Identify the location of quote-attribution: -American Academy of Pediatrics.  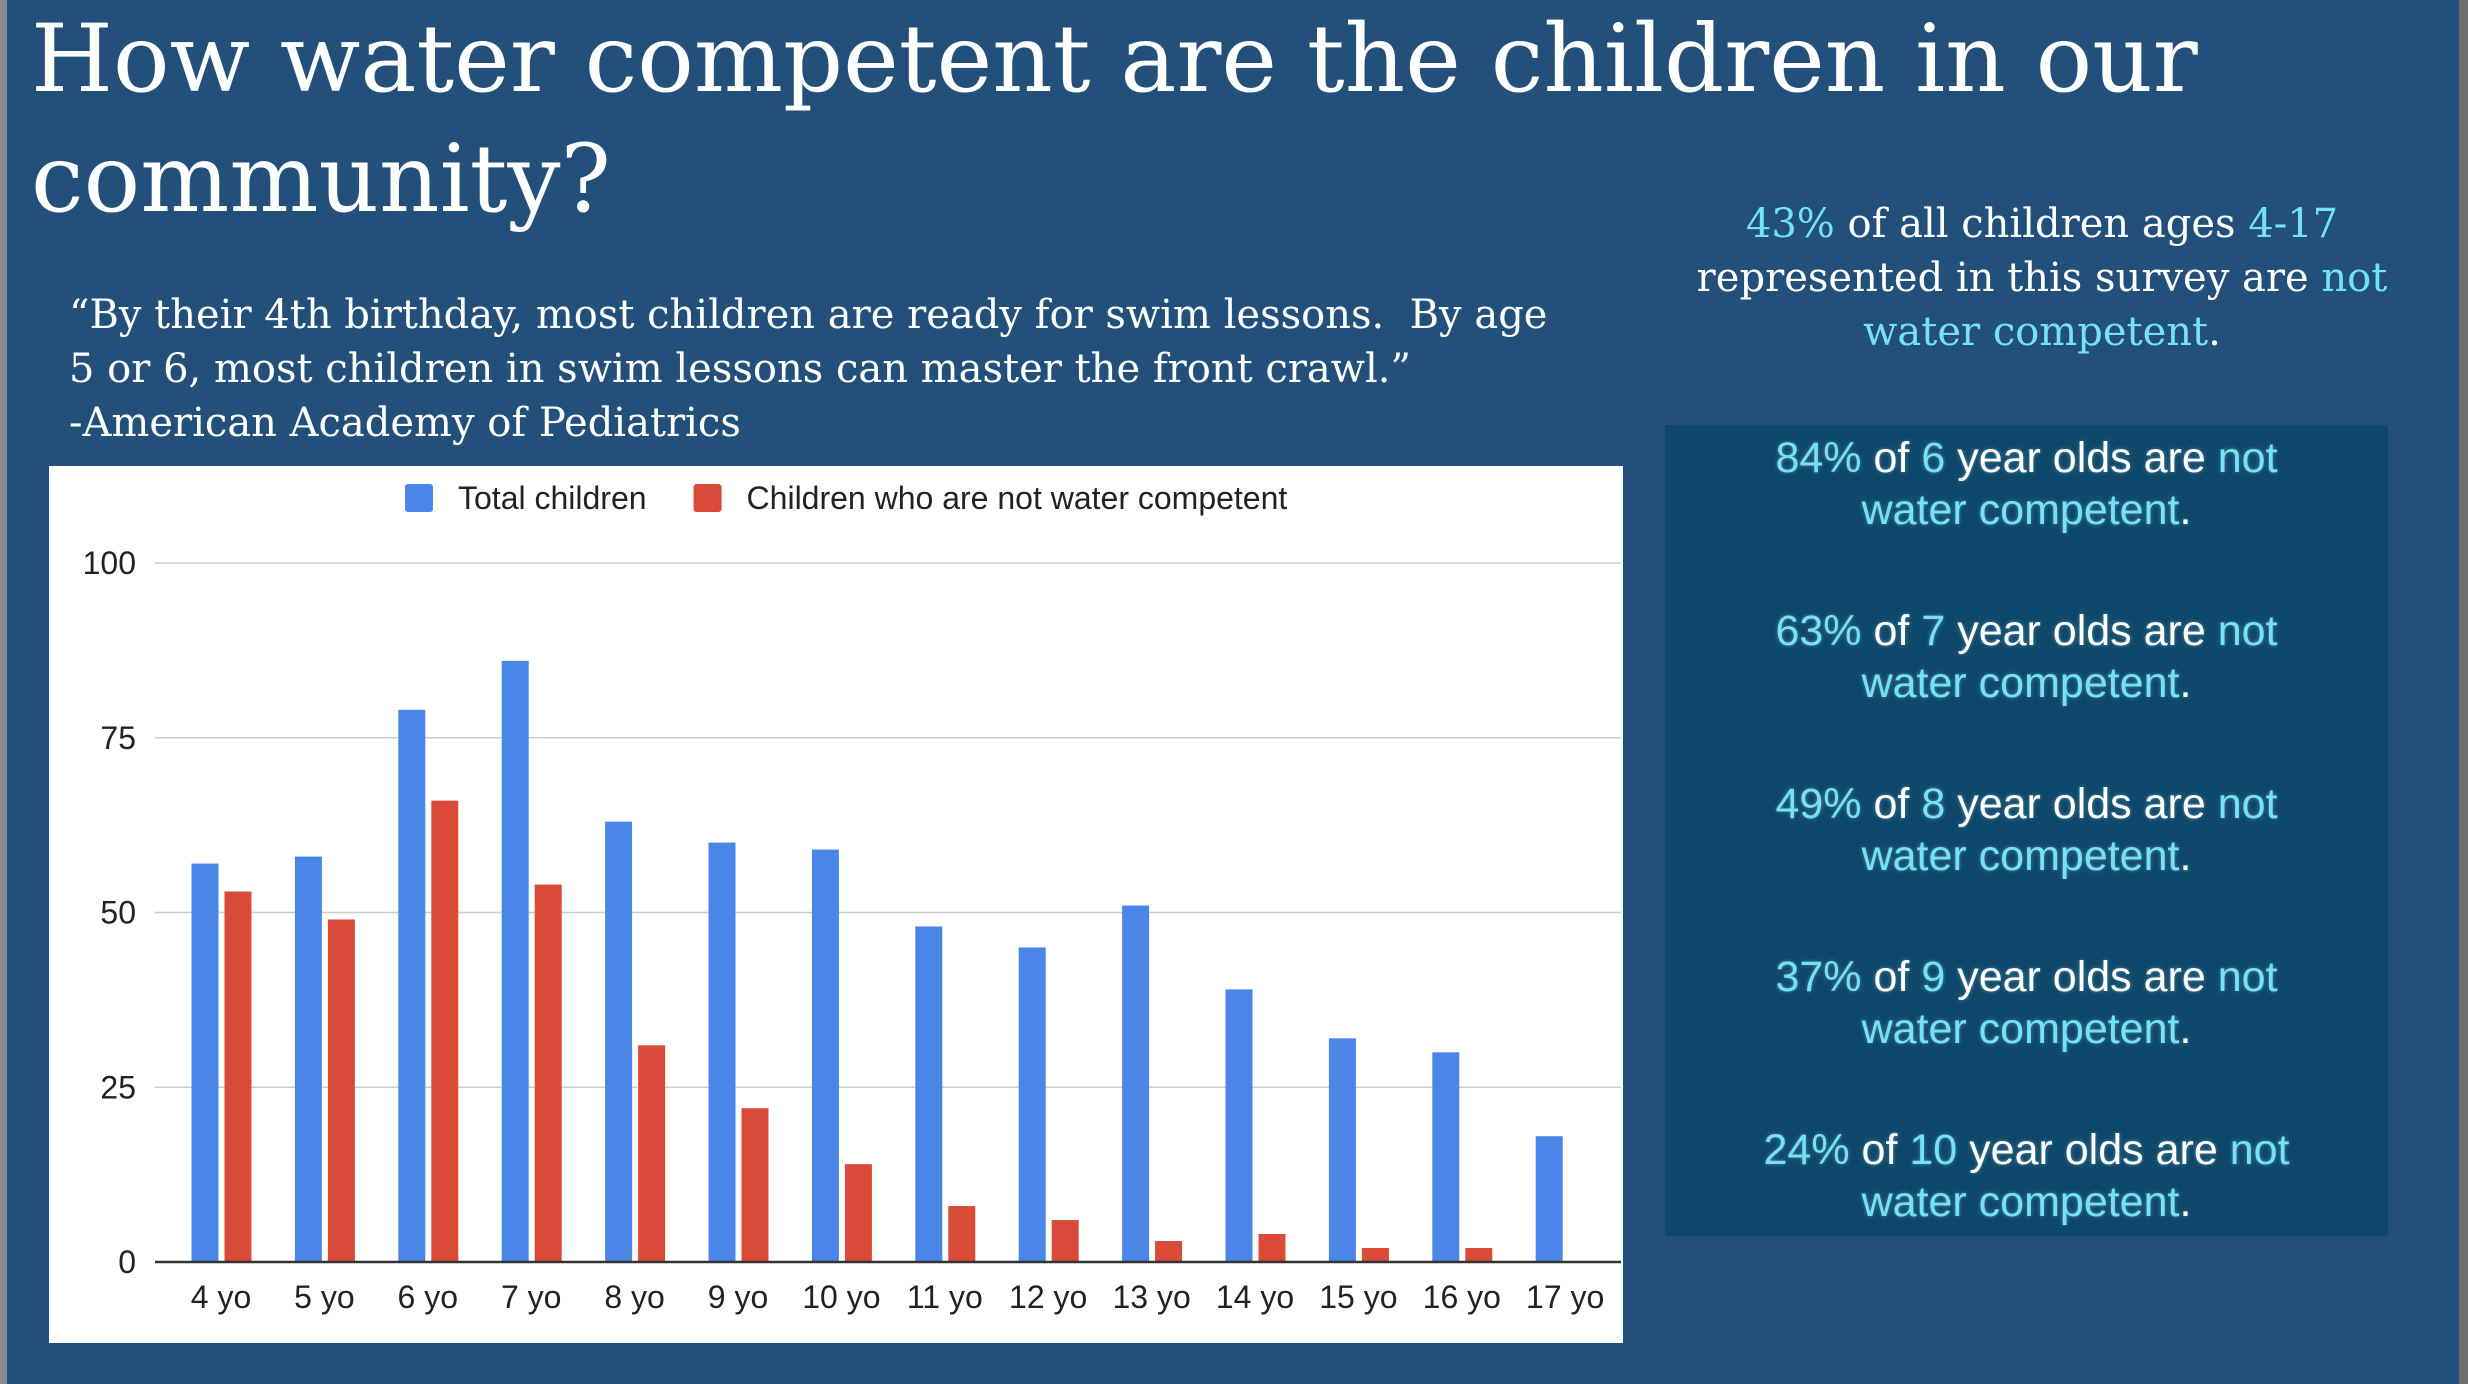
(405, 423).